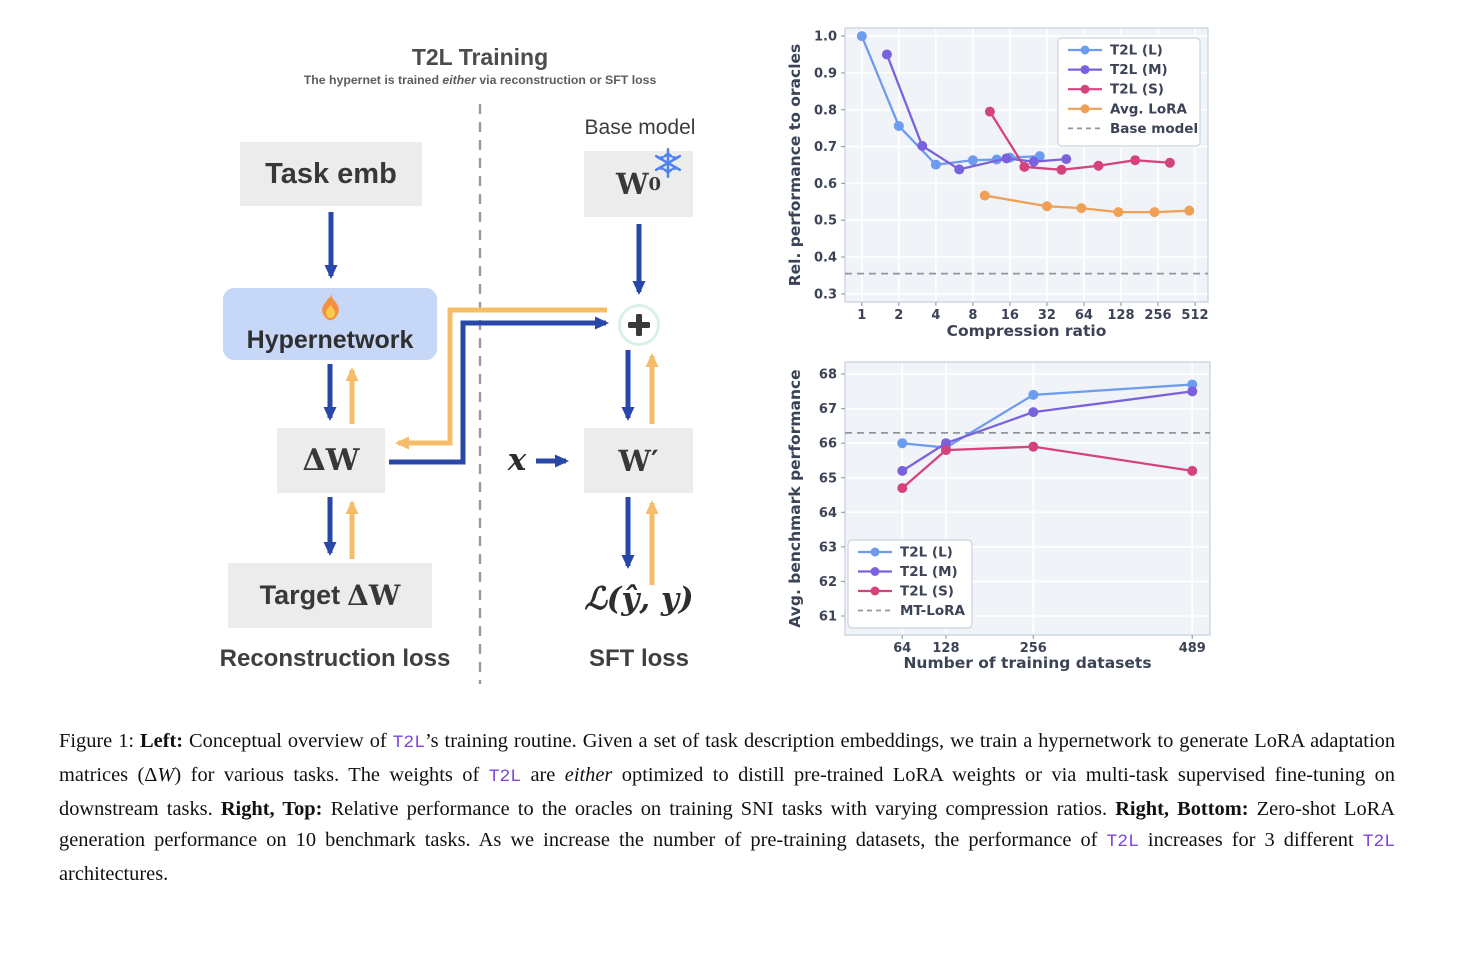 This screenshot has height=954, width=1466. Describe the element at coordinates (828, 444) in the screenshot. I see `svg-text: 66` at that location.